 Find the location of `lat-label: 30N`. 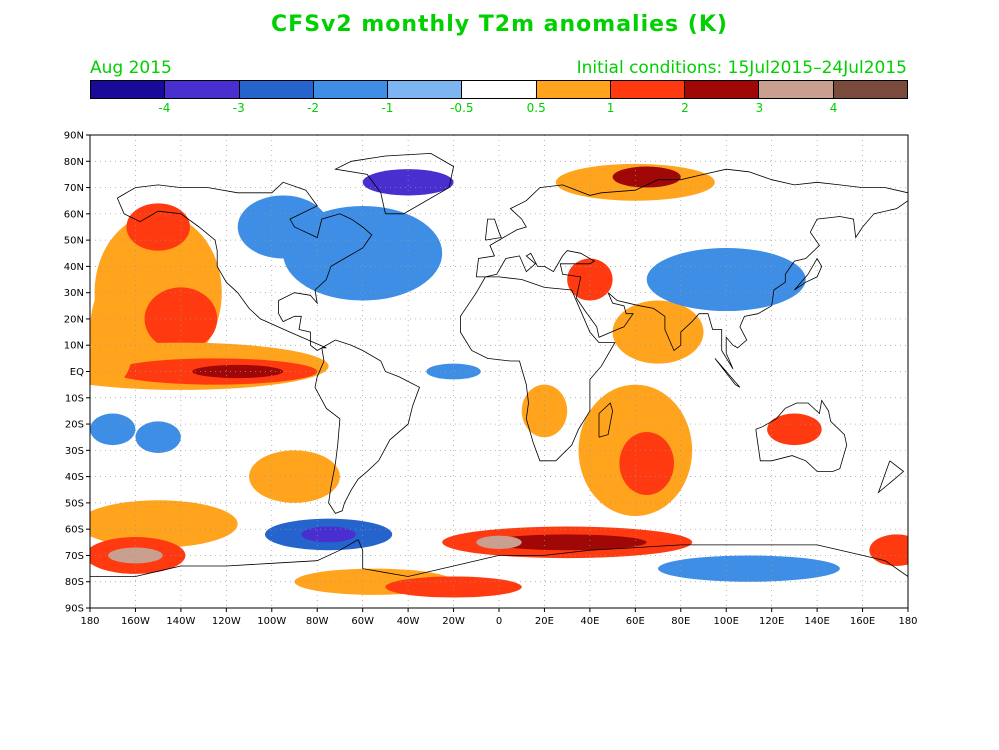

lat-label: 30N is located at coordinates (74, 293).